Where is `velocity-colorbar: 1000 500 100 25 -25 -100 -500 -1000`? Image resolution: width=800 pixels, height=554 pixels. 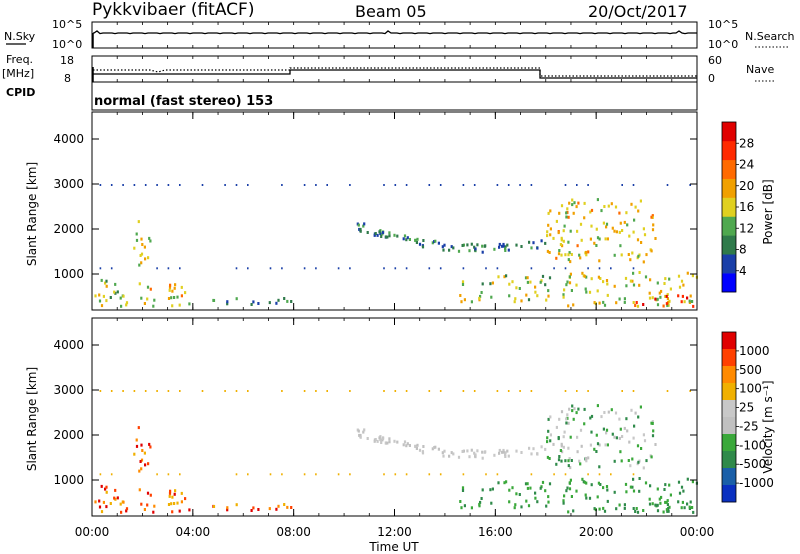
velocity-colorbar: 1000 500 100 25 -25 -100 -500 -1000 is located at coordinates (747, 417).